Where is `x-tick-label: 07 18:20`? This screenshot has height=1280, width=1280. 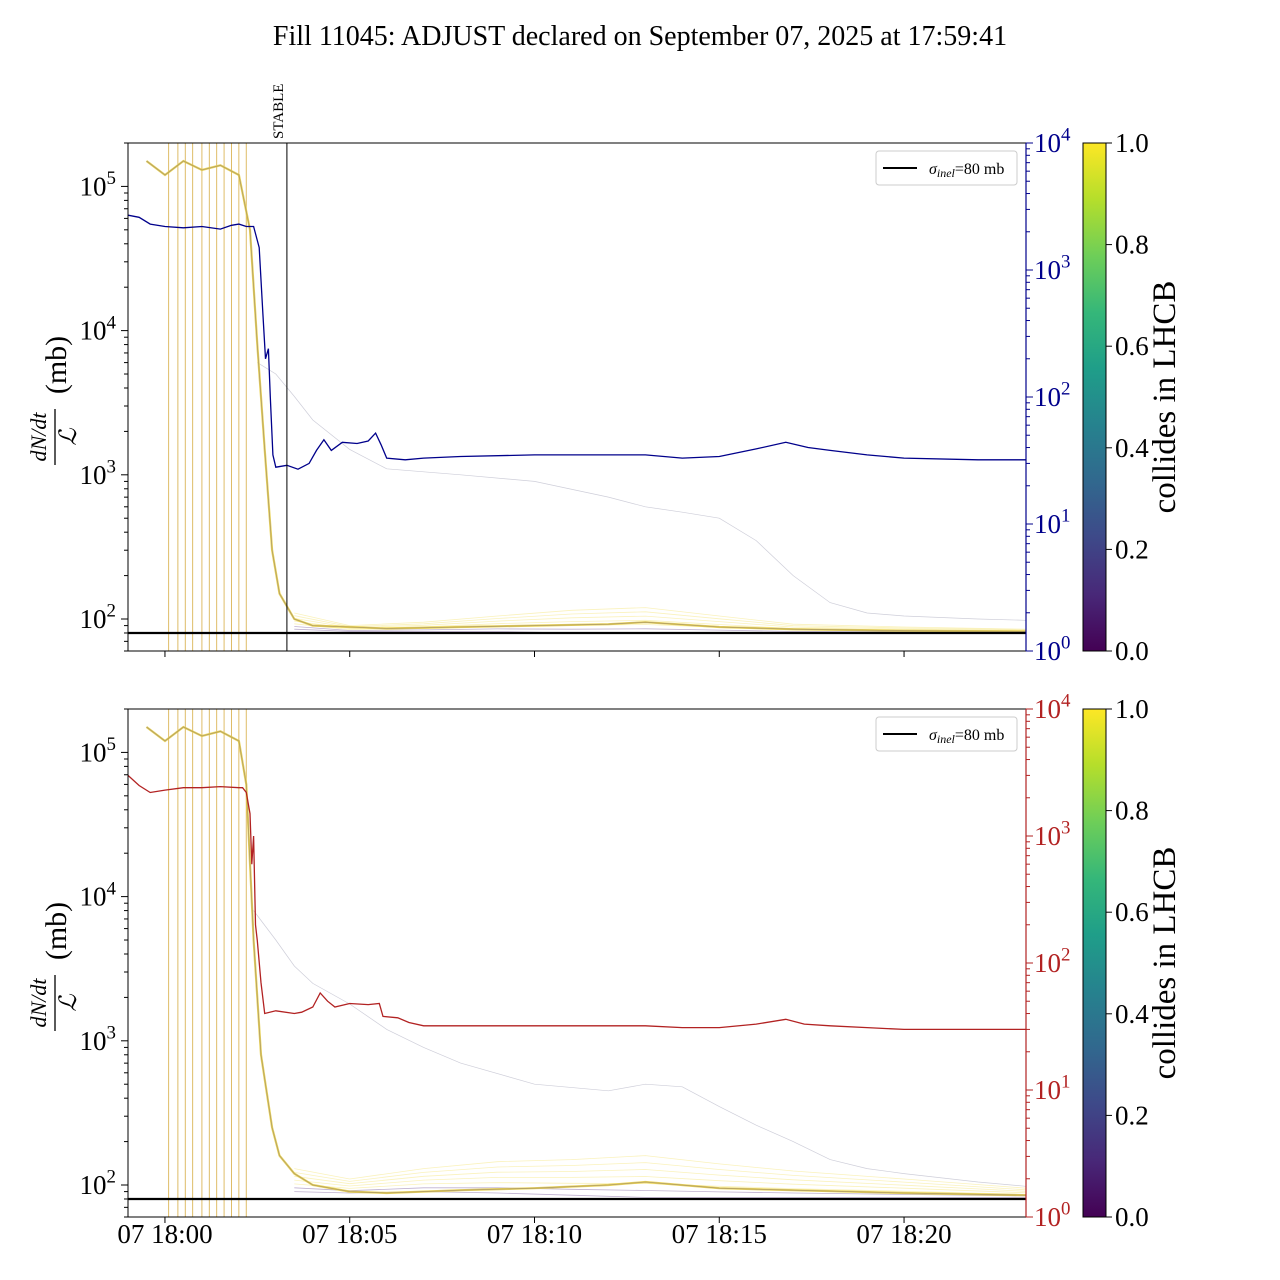 x-tick-label: 07 18:20 is located at coordinates (903, 1234).